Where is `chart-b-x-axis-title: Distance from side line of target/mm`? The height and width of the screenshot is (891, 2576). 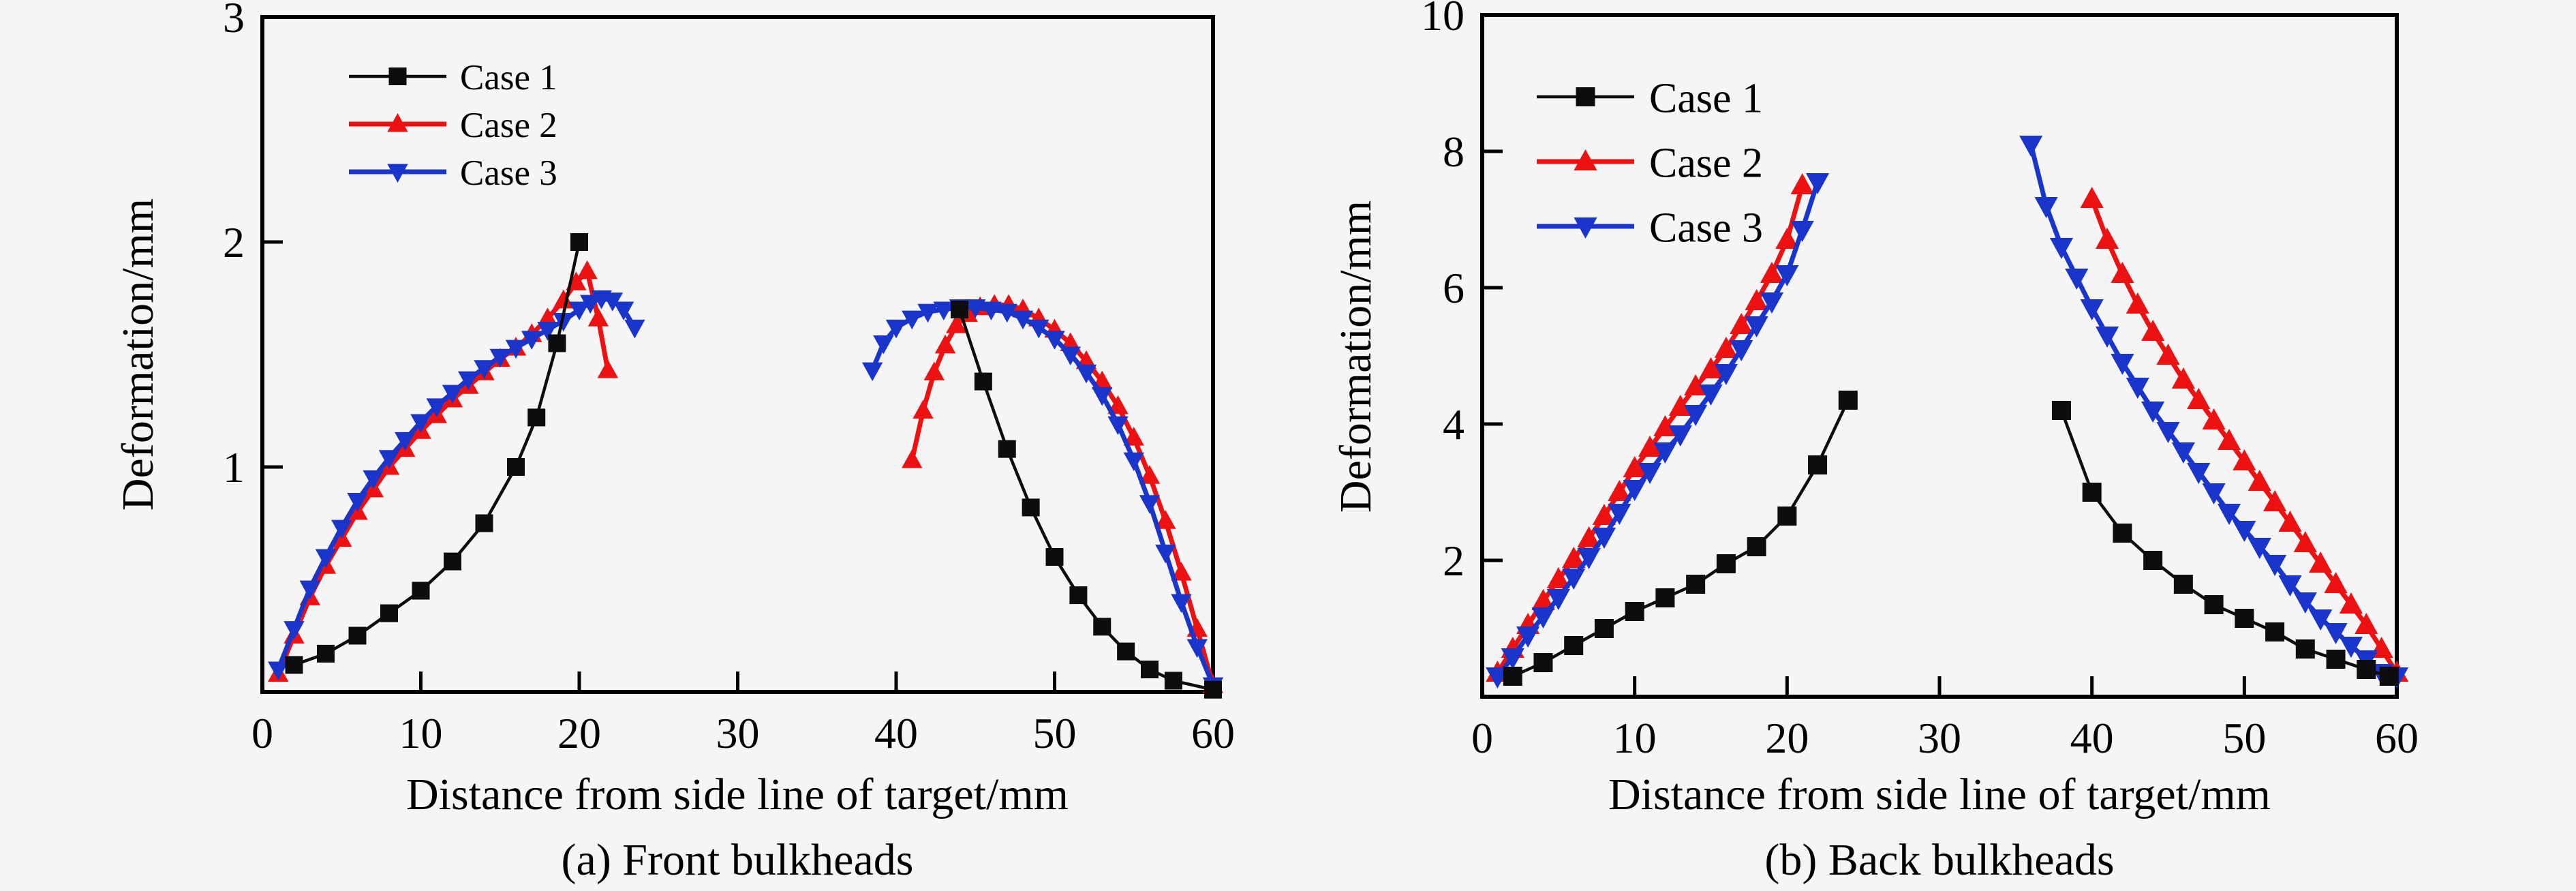 chart-b-x-axis-title: Distance from side line of target/mm is located at coordinates (1940, 794).